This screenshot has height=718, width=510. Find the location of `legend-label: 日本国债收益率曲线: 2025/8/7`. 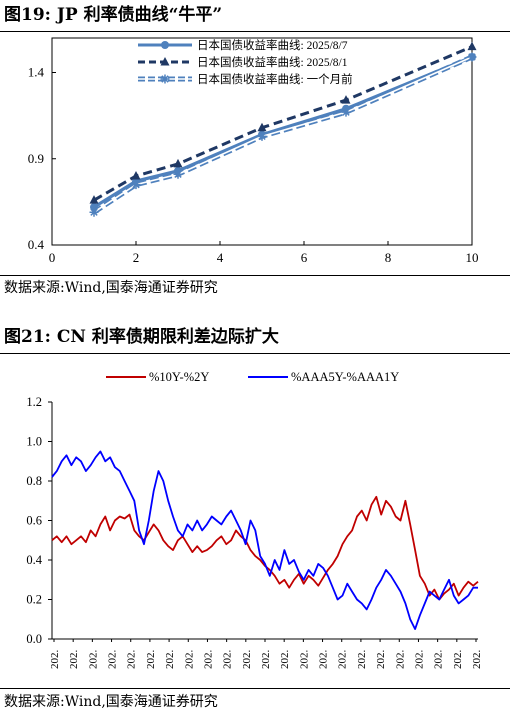

legend-label: 日本国债收益率曲线: 2025/8/7 is located at coordinates (272, 45).